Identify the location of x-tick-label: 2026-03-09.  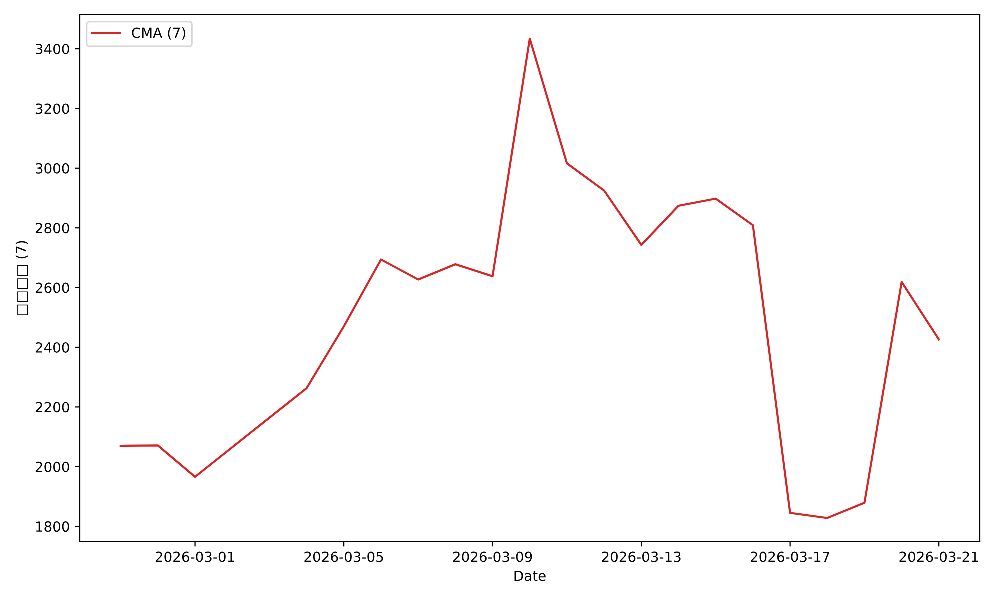
(492, 557).